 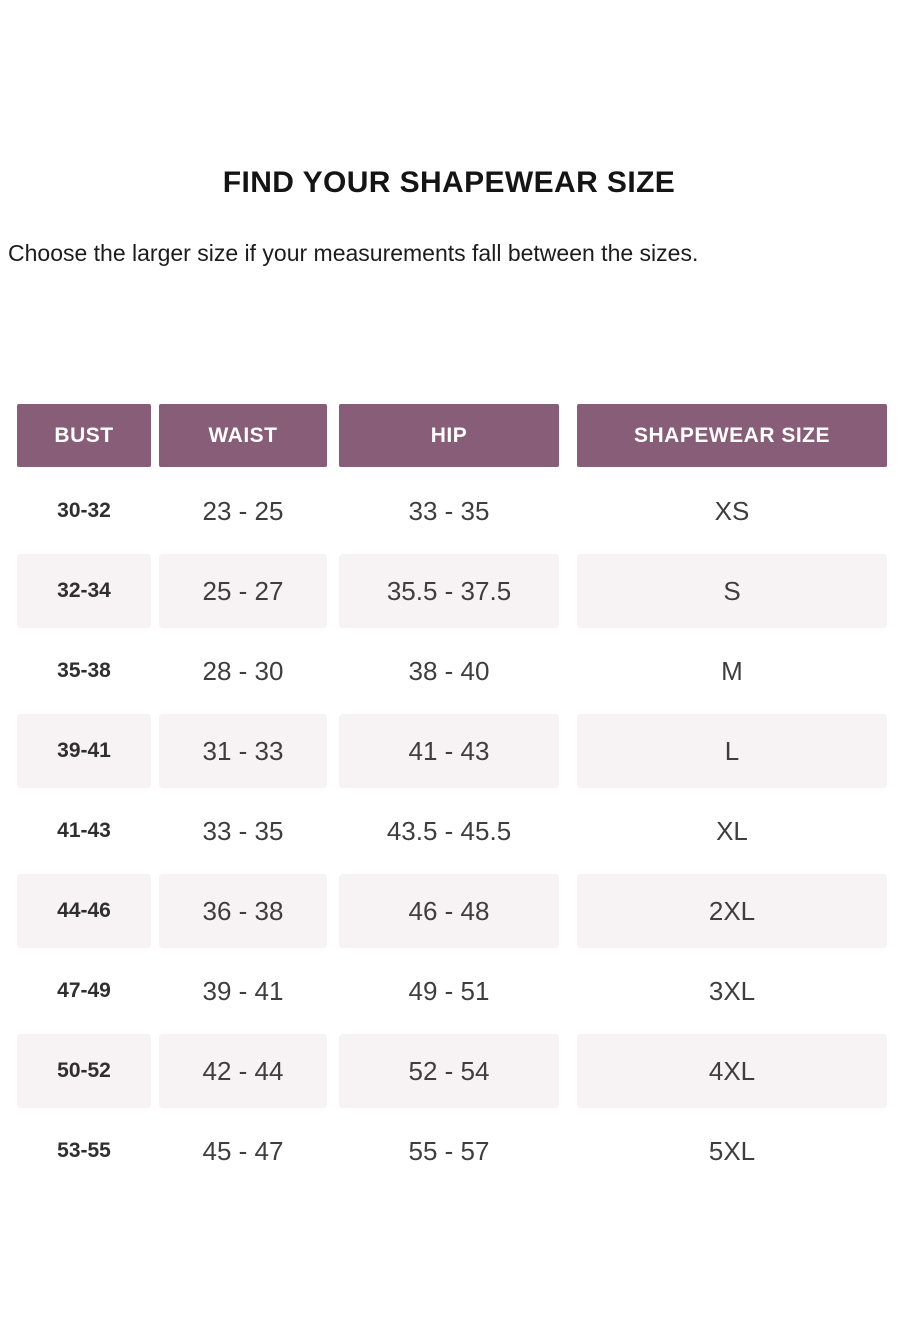 I want to click on size-cell: L, so click(x=732, y=751).